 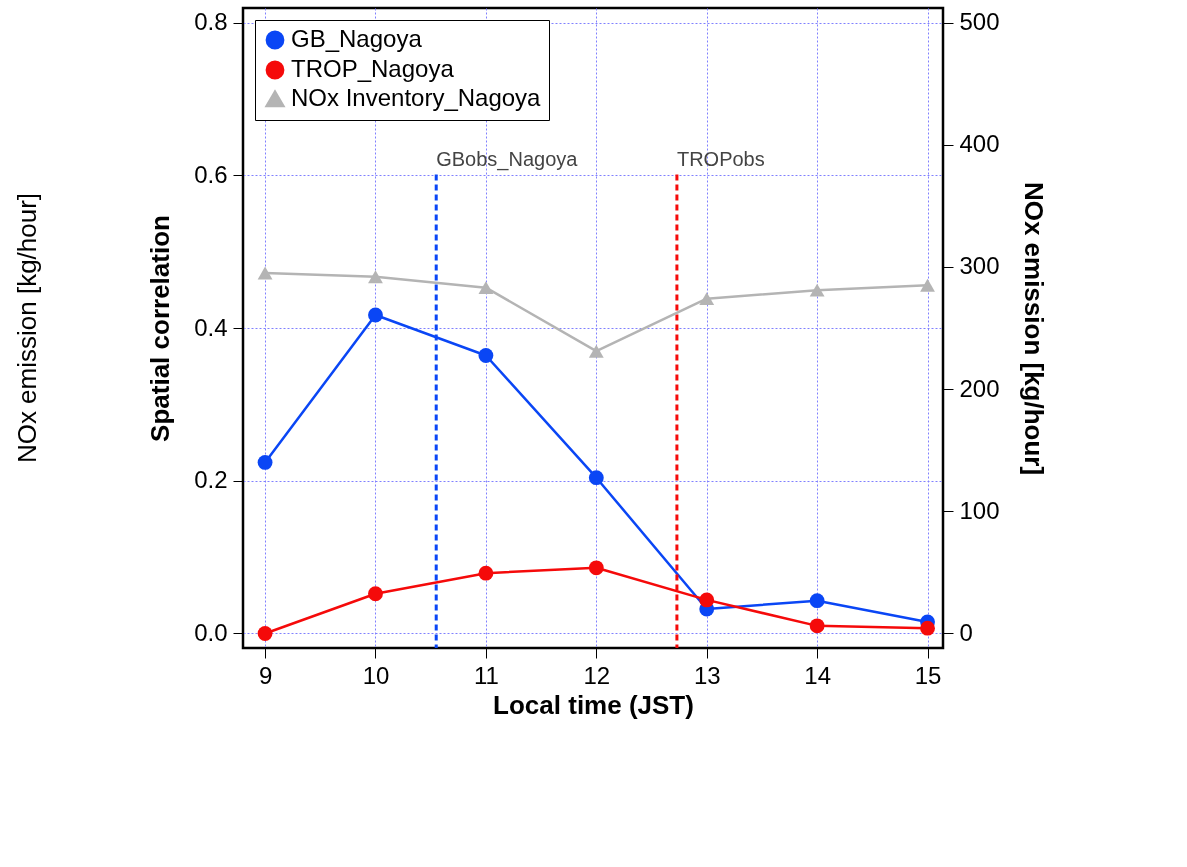 What do you see at coordinates (707, 675) in the screenshot?
I see `x-tick-label: 13` at bounding box center [707, 675].